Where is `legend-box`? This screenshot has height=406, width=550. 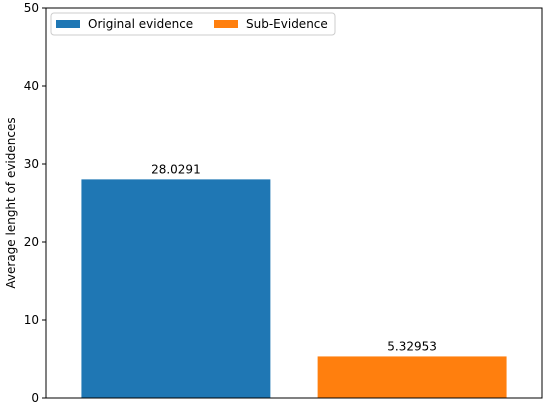 legend-box is located at coordinates (193, 24).